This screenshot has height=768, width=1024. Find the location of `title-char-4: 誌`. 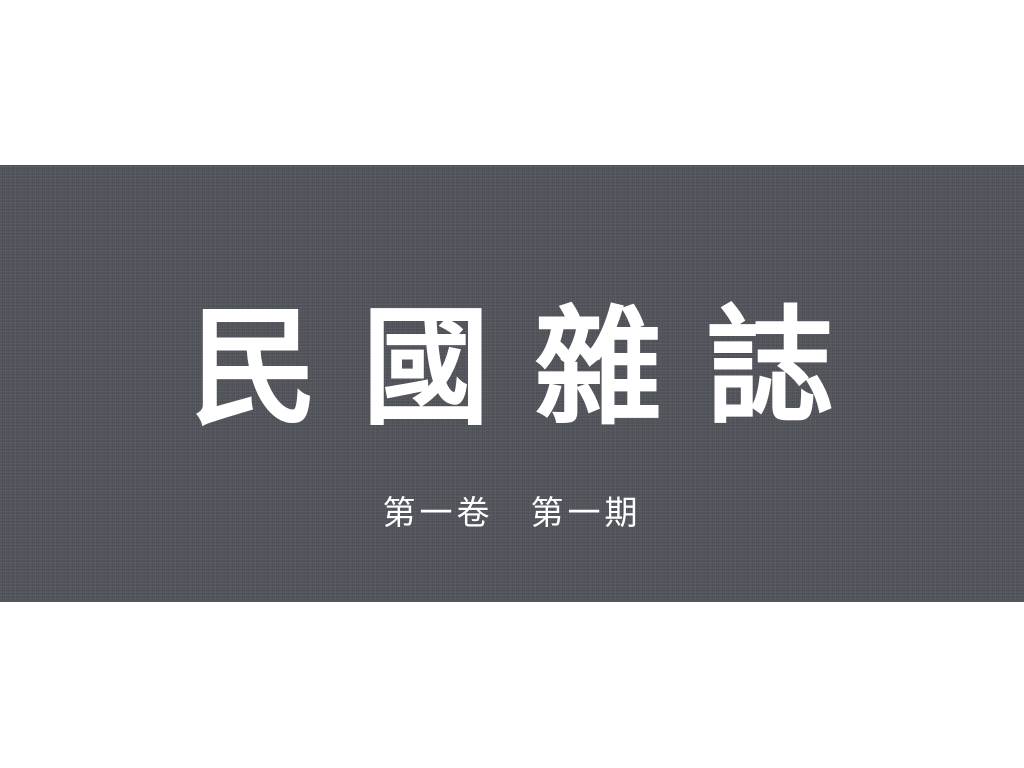

title-char-4: 誌 is located at coordinates (769, 368).